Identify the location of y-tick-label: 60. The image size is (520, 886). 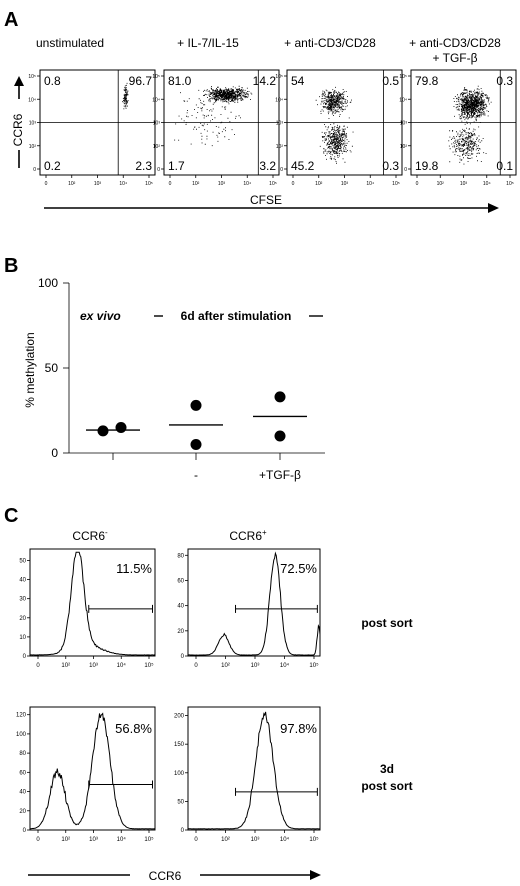
(180, 581).